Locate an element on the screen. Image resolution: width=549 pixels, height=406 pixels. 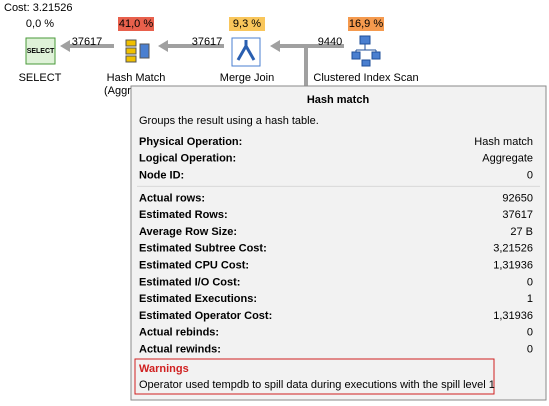
node-percent: 16,9 % is located at coordinates (366, 24).